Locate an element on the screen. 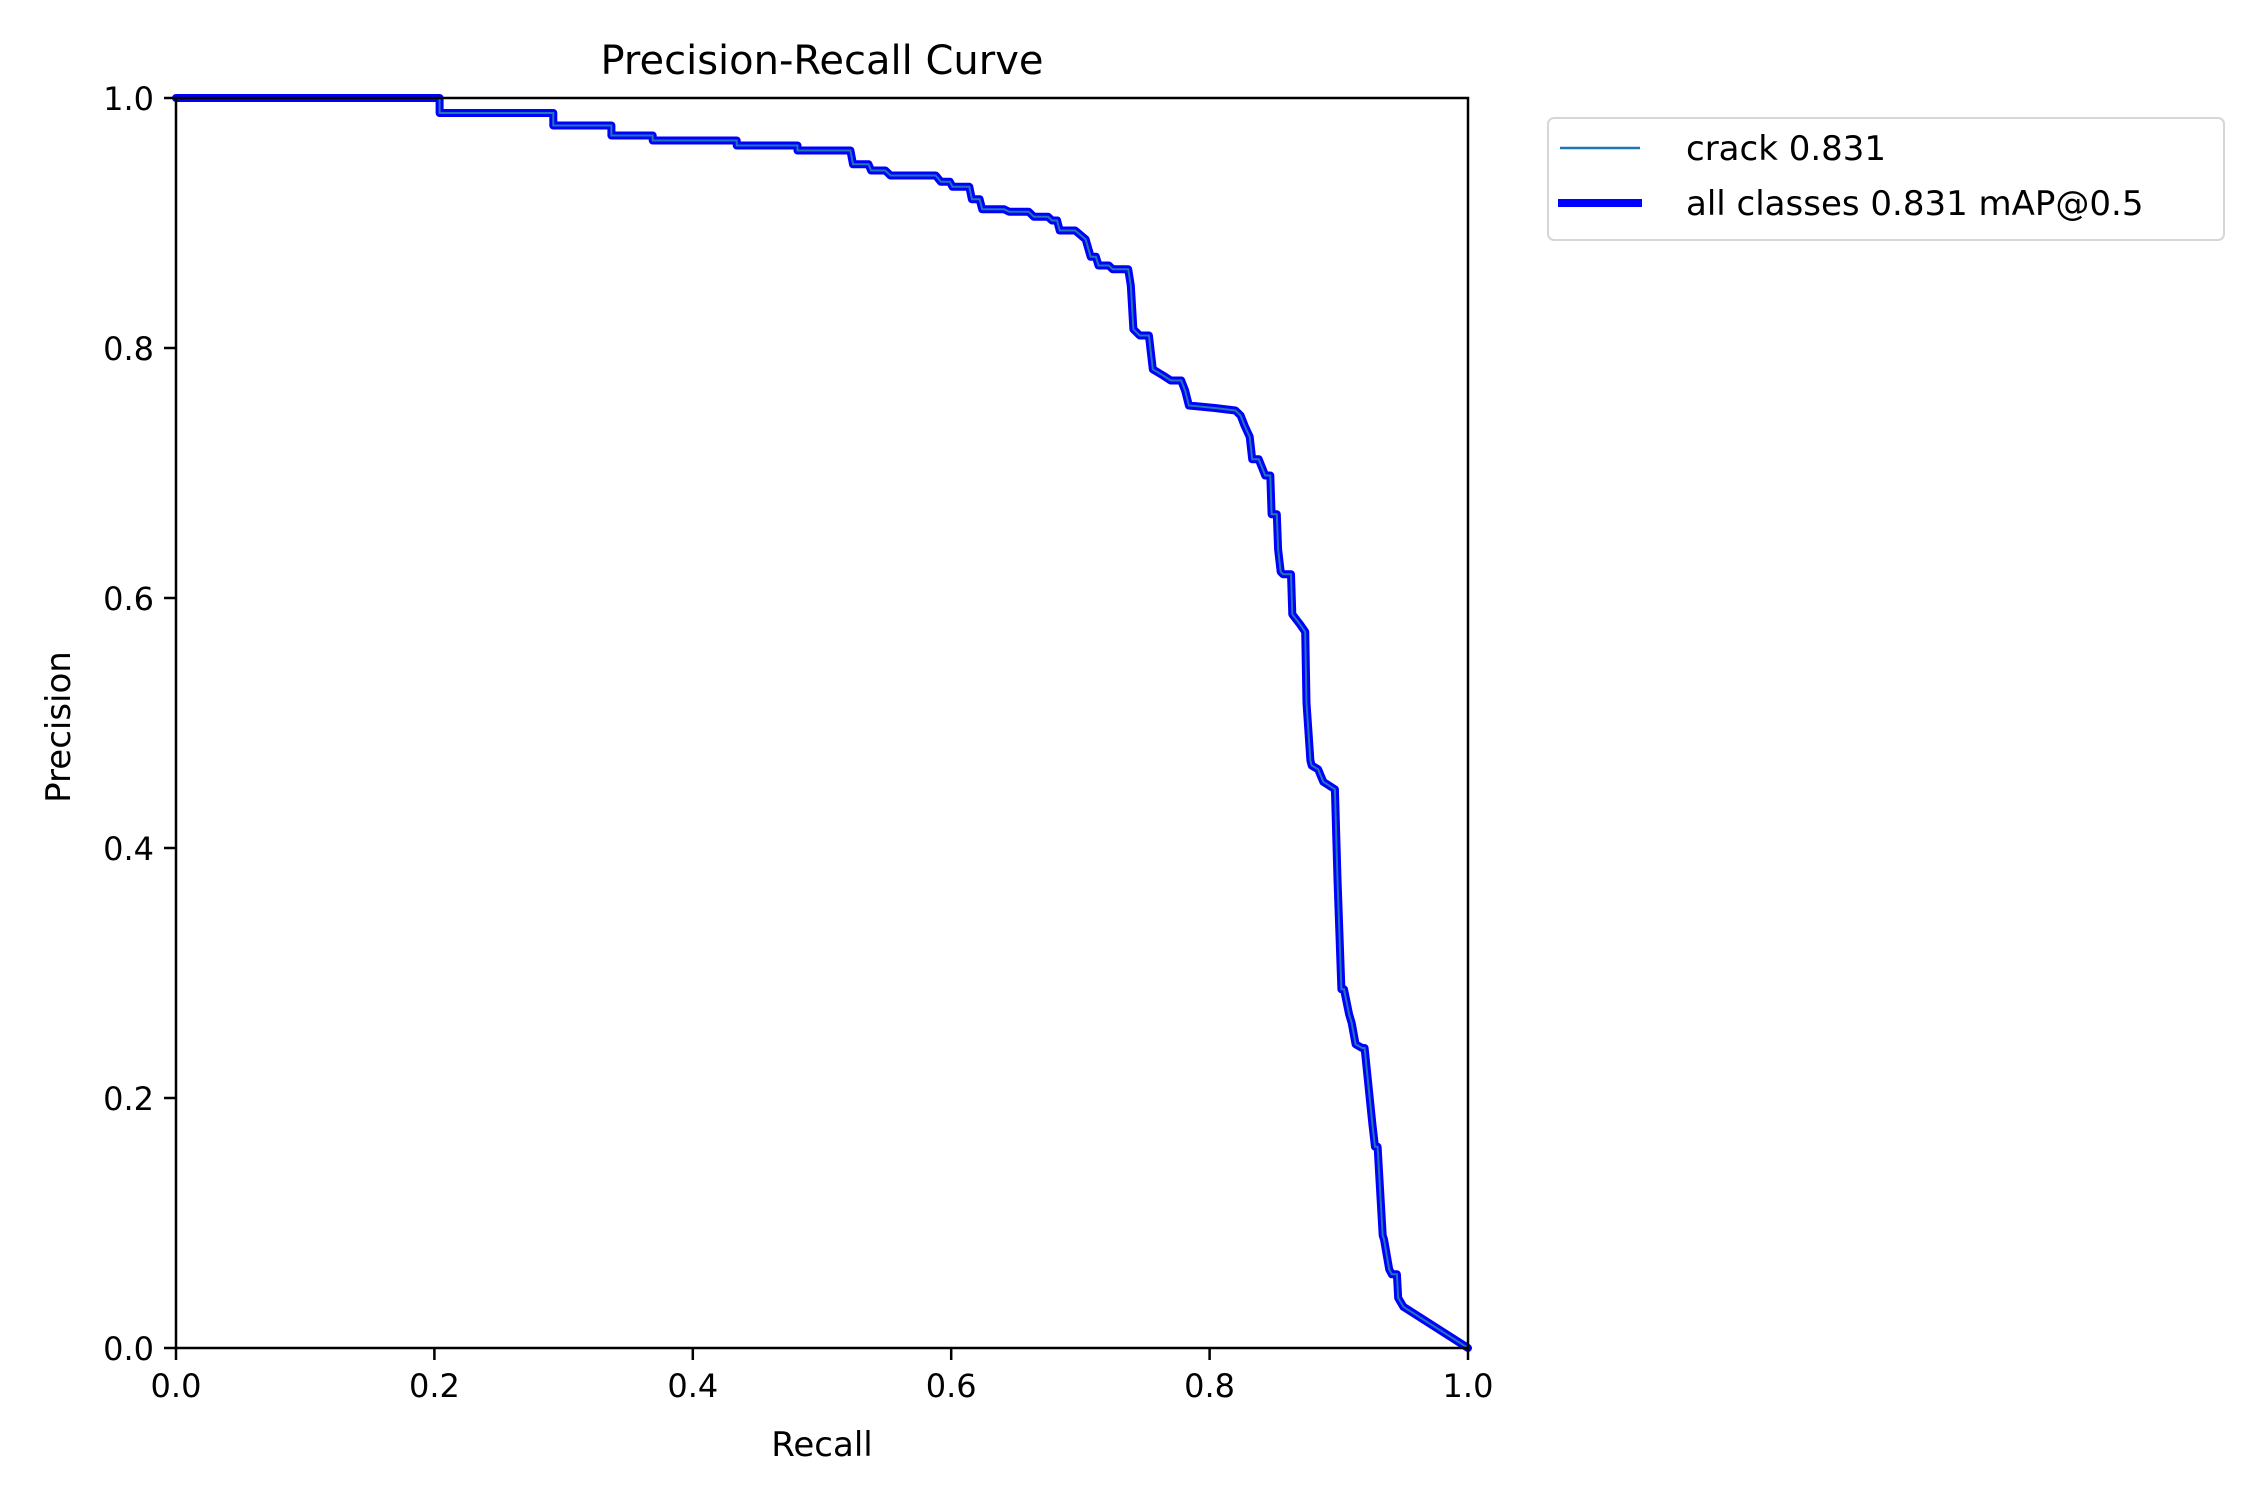 This screenshot has height=1500, width=2250. y-tick: 0.2 is located at coordinates (139, 1099).